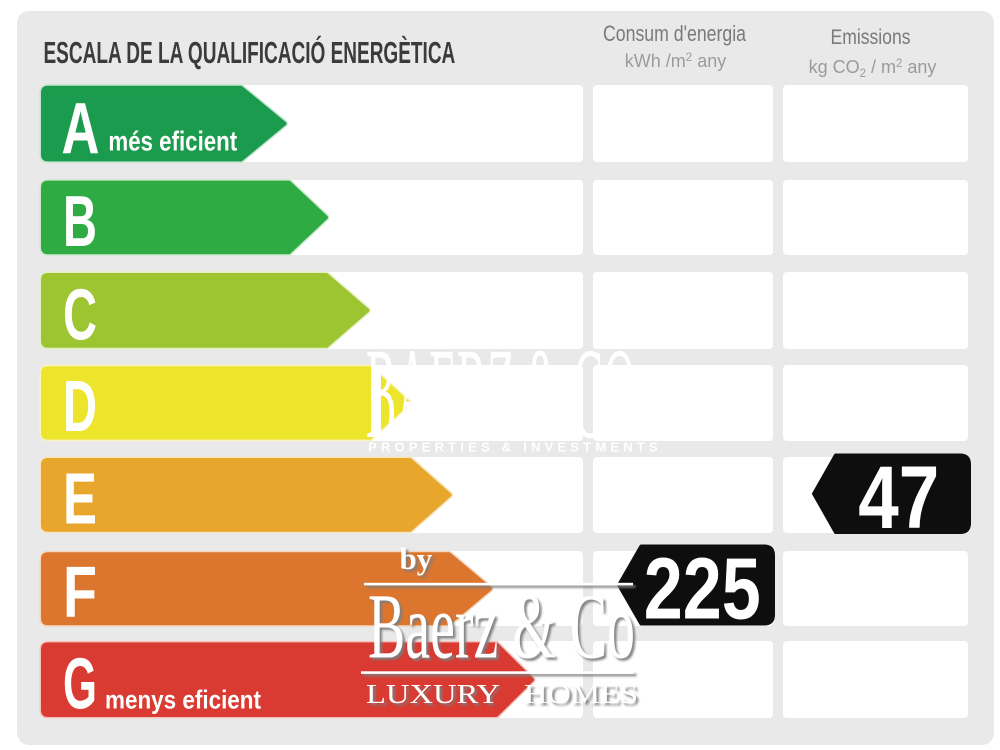 The height and width of the screenshot is (750, 1000). What do you see at coordinates (80, 593) in the screenshot?
I see `svg-text: F` at bounding box center [80, 593].